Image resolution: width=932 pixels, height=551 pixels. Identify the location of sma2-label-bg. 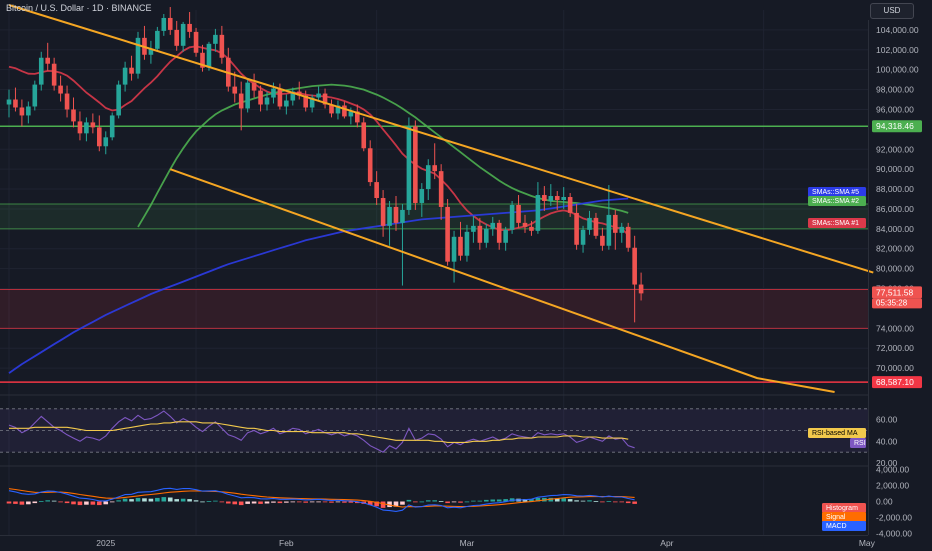
(837, 201).